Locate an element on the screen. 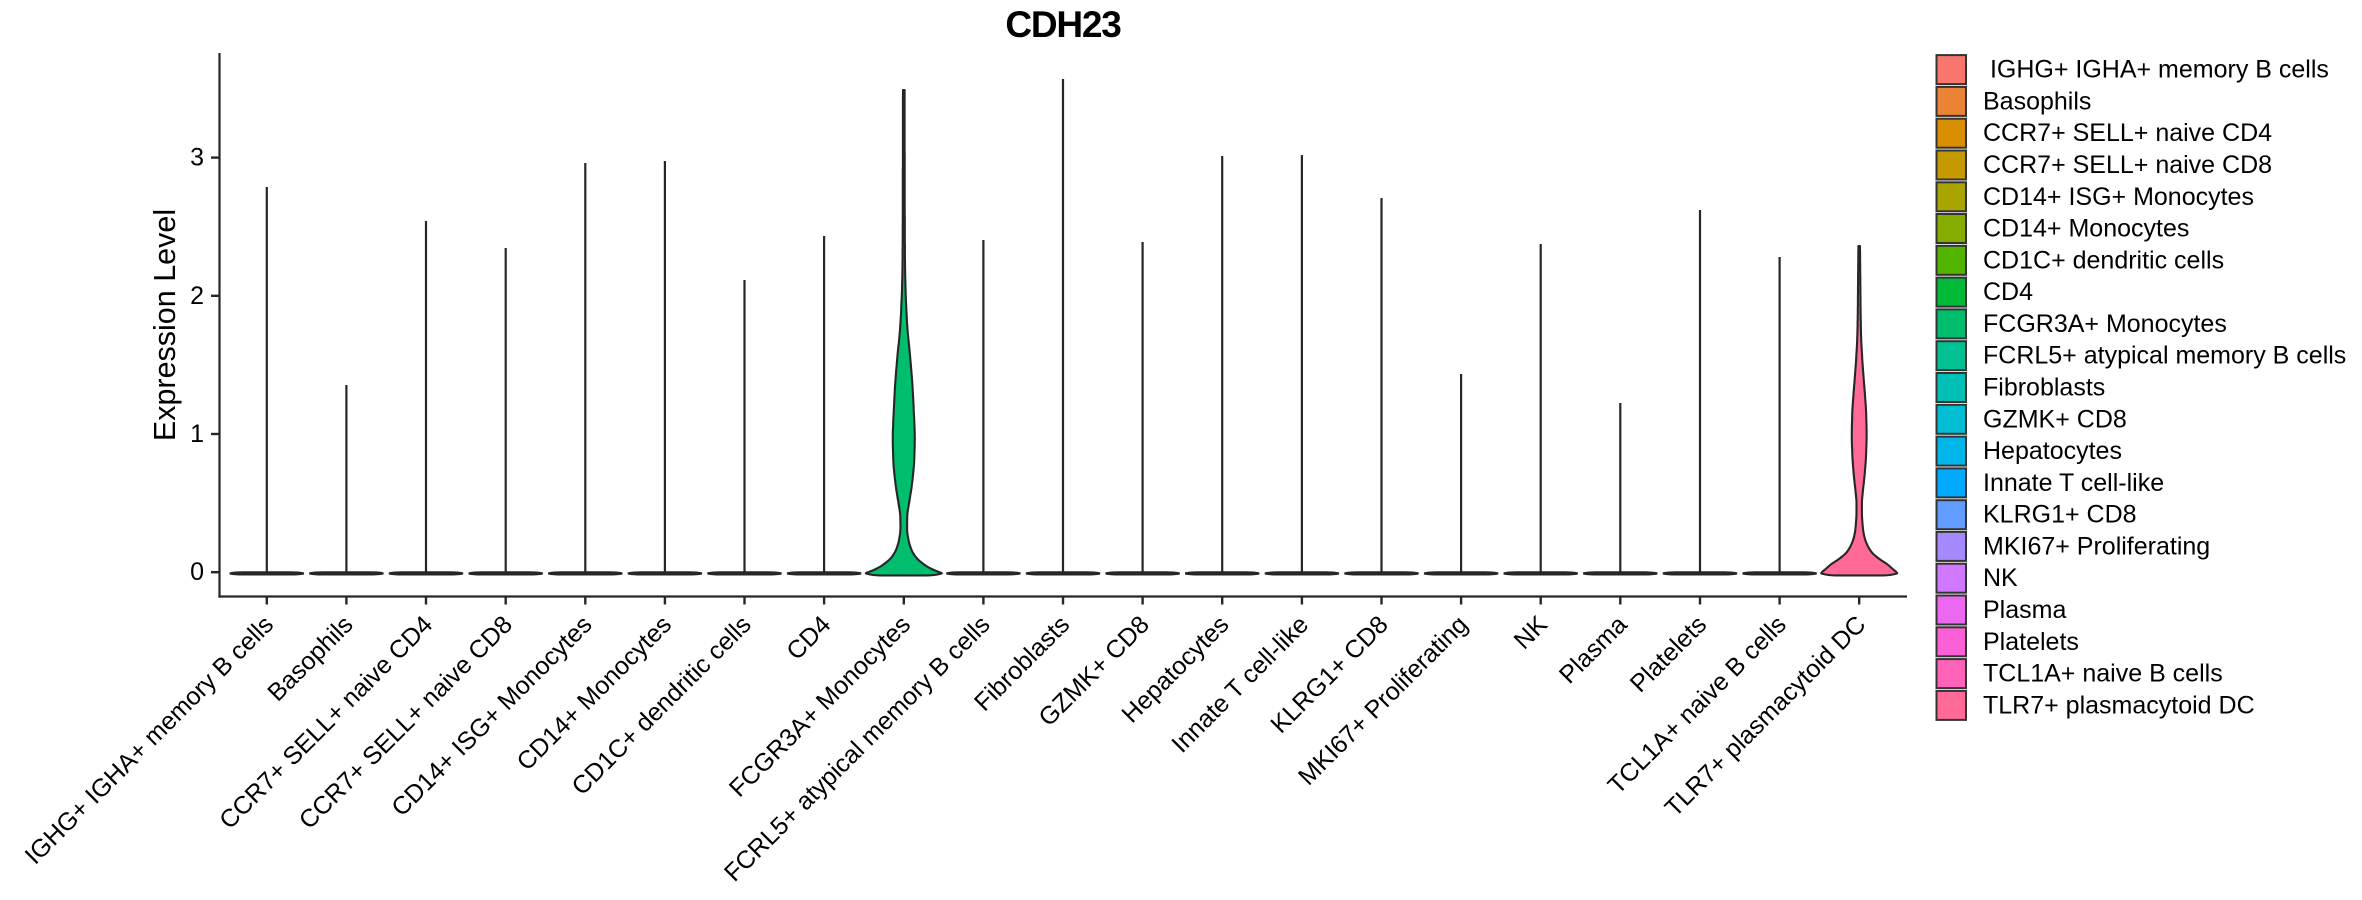  svg-text: Platelets is located at coordinates (2031, 642).